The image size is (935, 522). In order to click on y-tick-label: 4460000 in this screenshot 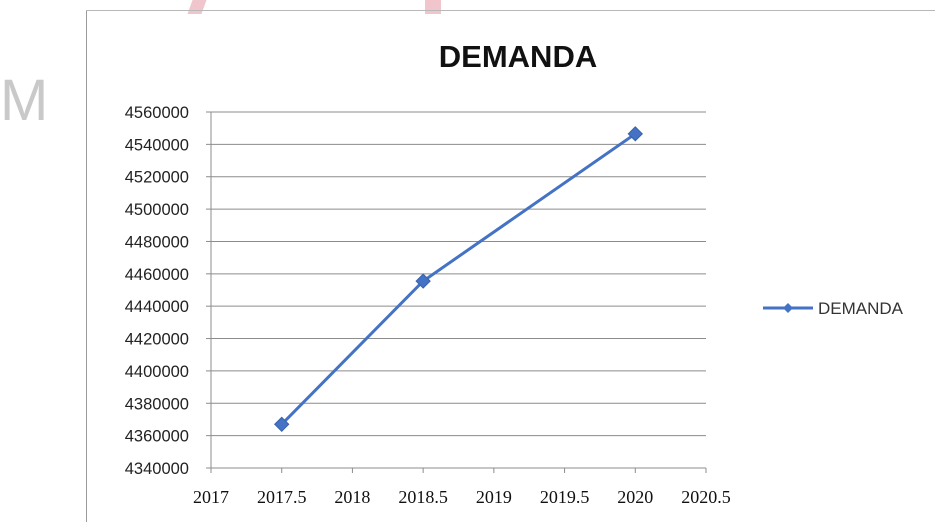, I will do `click(157, 275)`.